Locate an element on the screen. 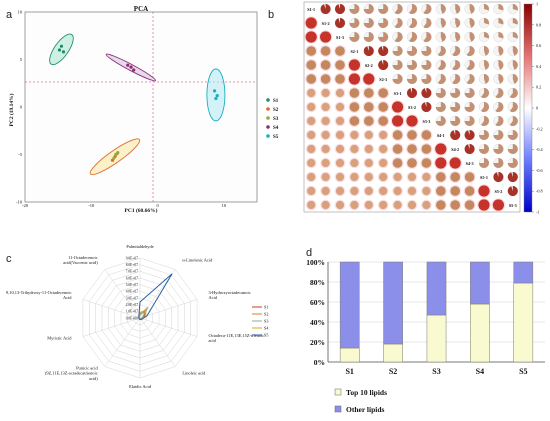 This screenshot has height=421, width=550. radar-legend-label-S3: S3 is located at coordinates (266, 321).